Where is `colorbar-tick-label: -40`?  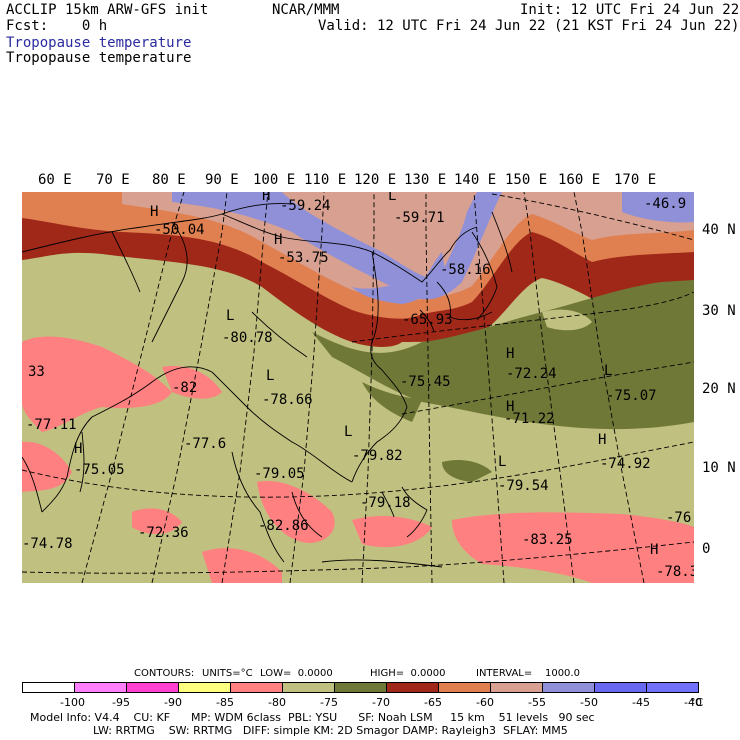
colorbar-tick-label: -40 is located at coordinates (693, 702).